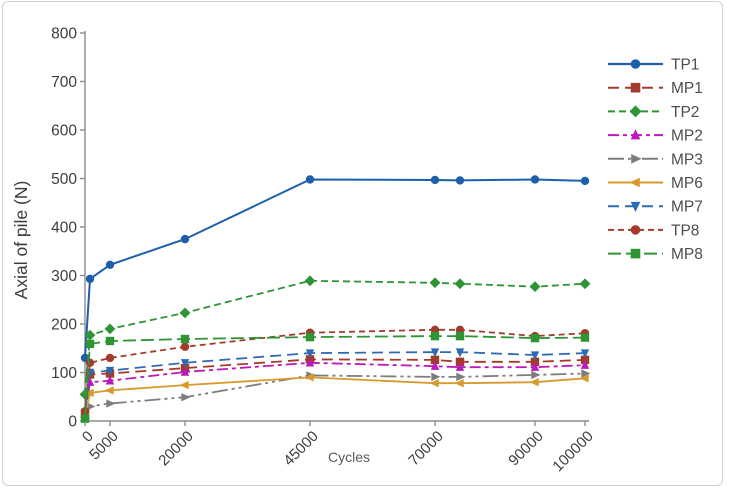 The image size is (733, 489). I want to click on series-MP7, so click(335, 383).